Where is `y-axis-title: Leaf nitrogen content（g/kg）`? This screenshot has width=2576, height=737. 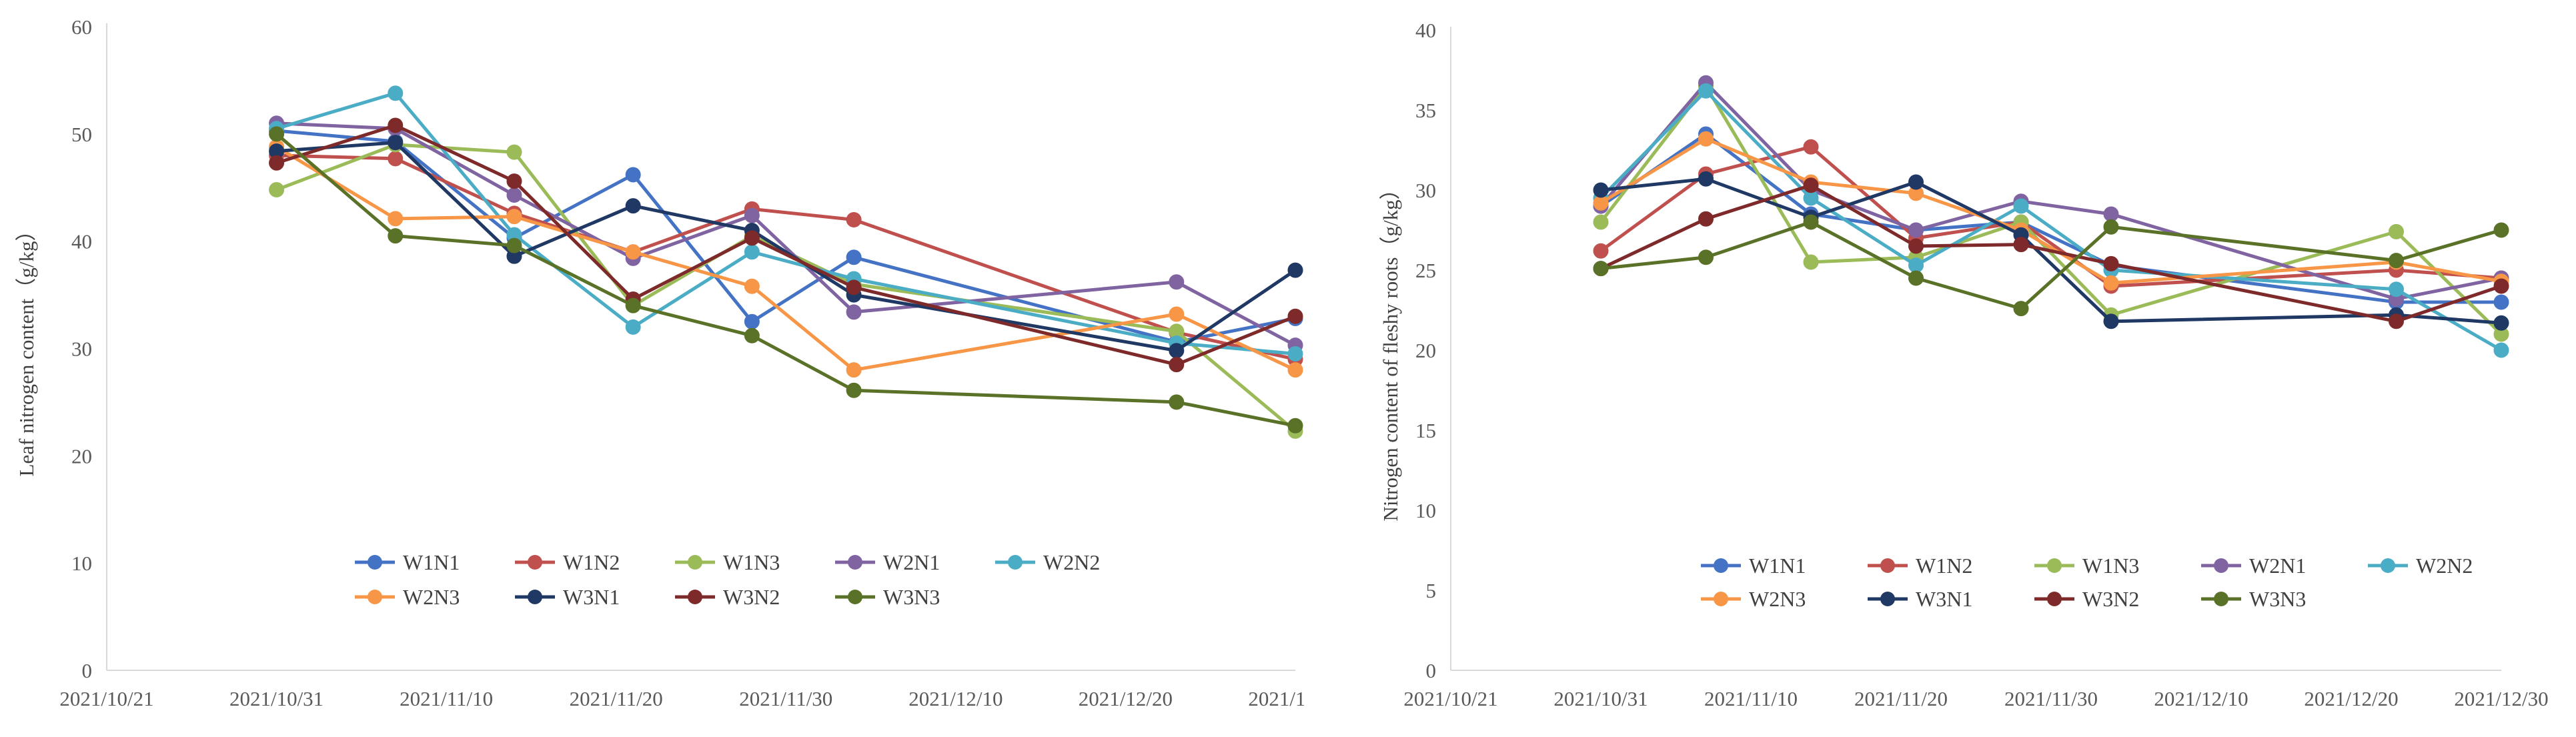
y-axis-title: Leaf nitrogen content（g/kg） is located at coordinates (26, 349).